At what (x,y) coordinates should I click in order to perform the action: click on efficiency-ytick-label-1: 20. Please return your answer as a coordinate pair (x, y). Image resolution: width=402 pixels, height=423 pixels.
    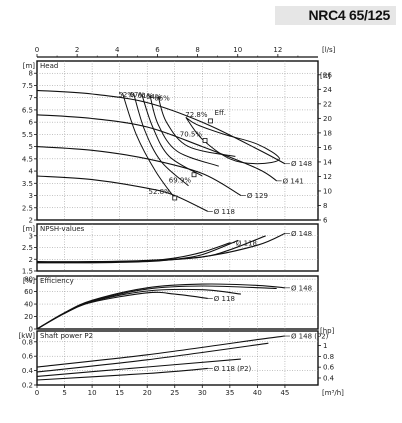
    Looking at the image, I should click on (28, 317).